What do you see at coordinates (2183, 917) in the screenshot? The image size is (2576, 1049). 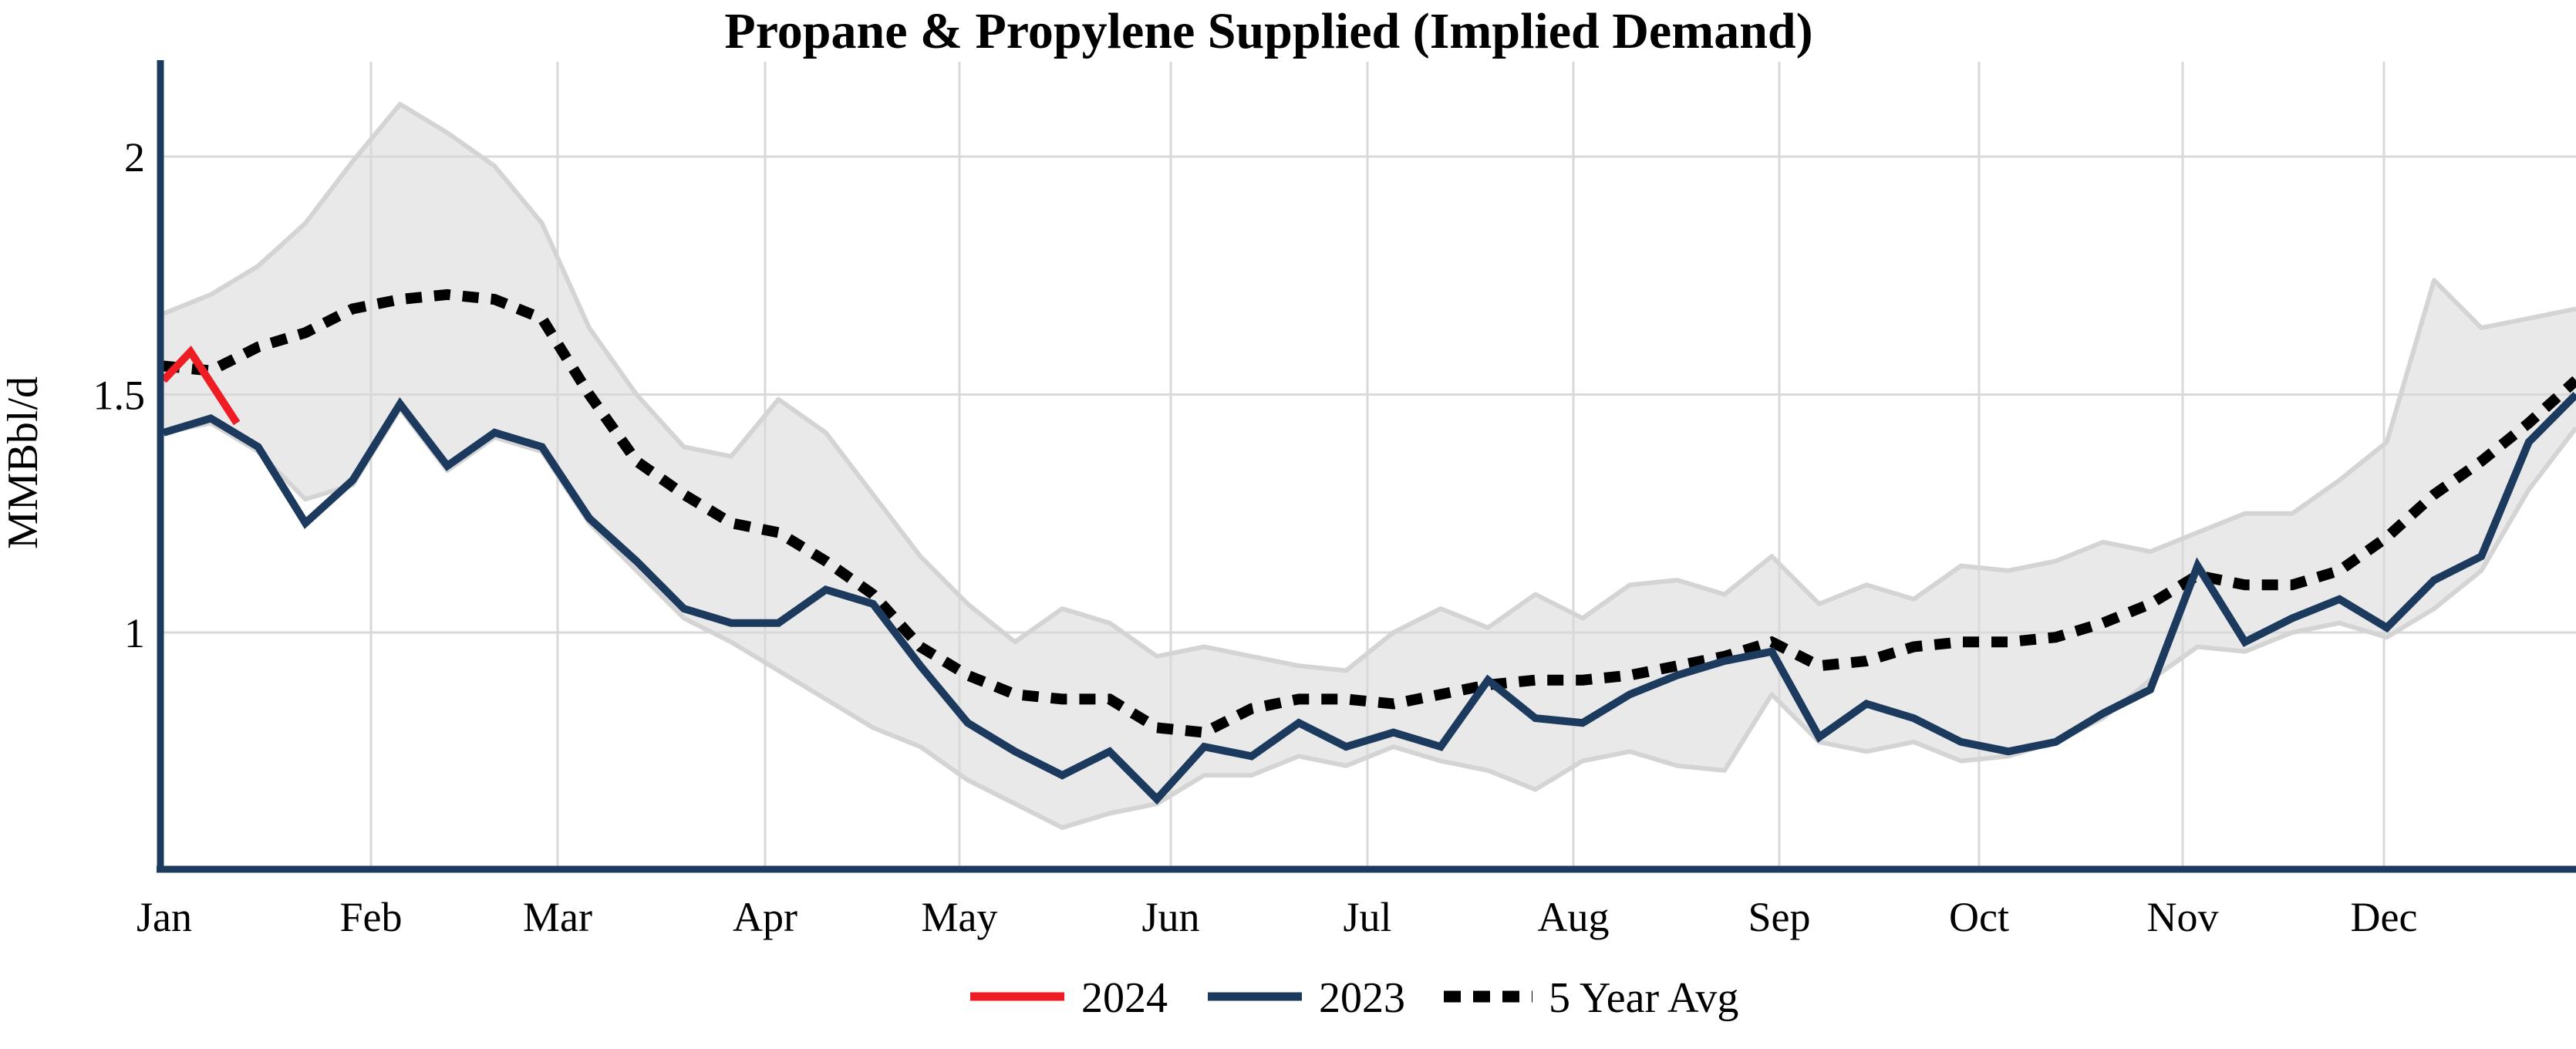 I see `x-tick-label-nov: Nov` at bounding box center [2183, 917].